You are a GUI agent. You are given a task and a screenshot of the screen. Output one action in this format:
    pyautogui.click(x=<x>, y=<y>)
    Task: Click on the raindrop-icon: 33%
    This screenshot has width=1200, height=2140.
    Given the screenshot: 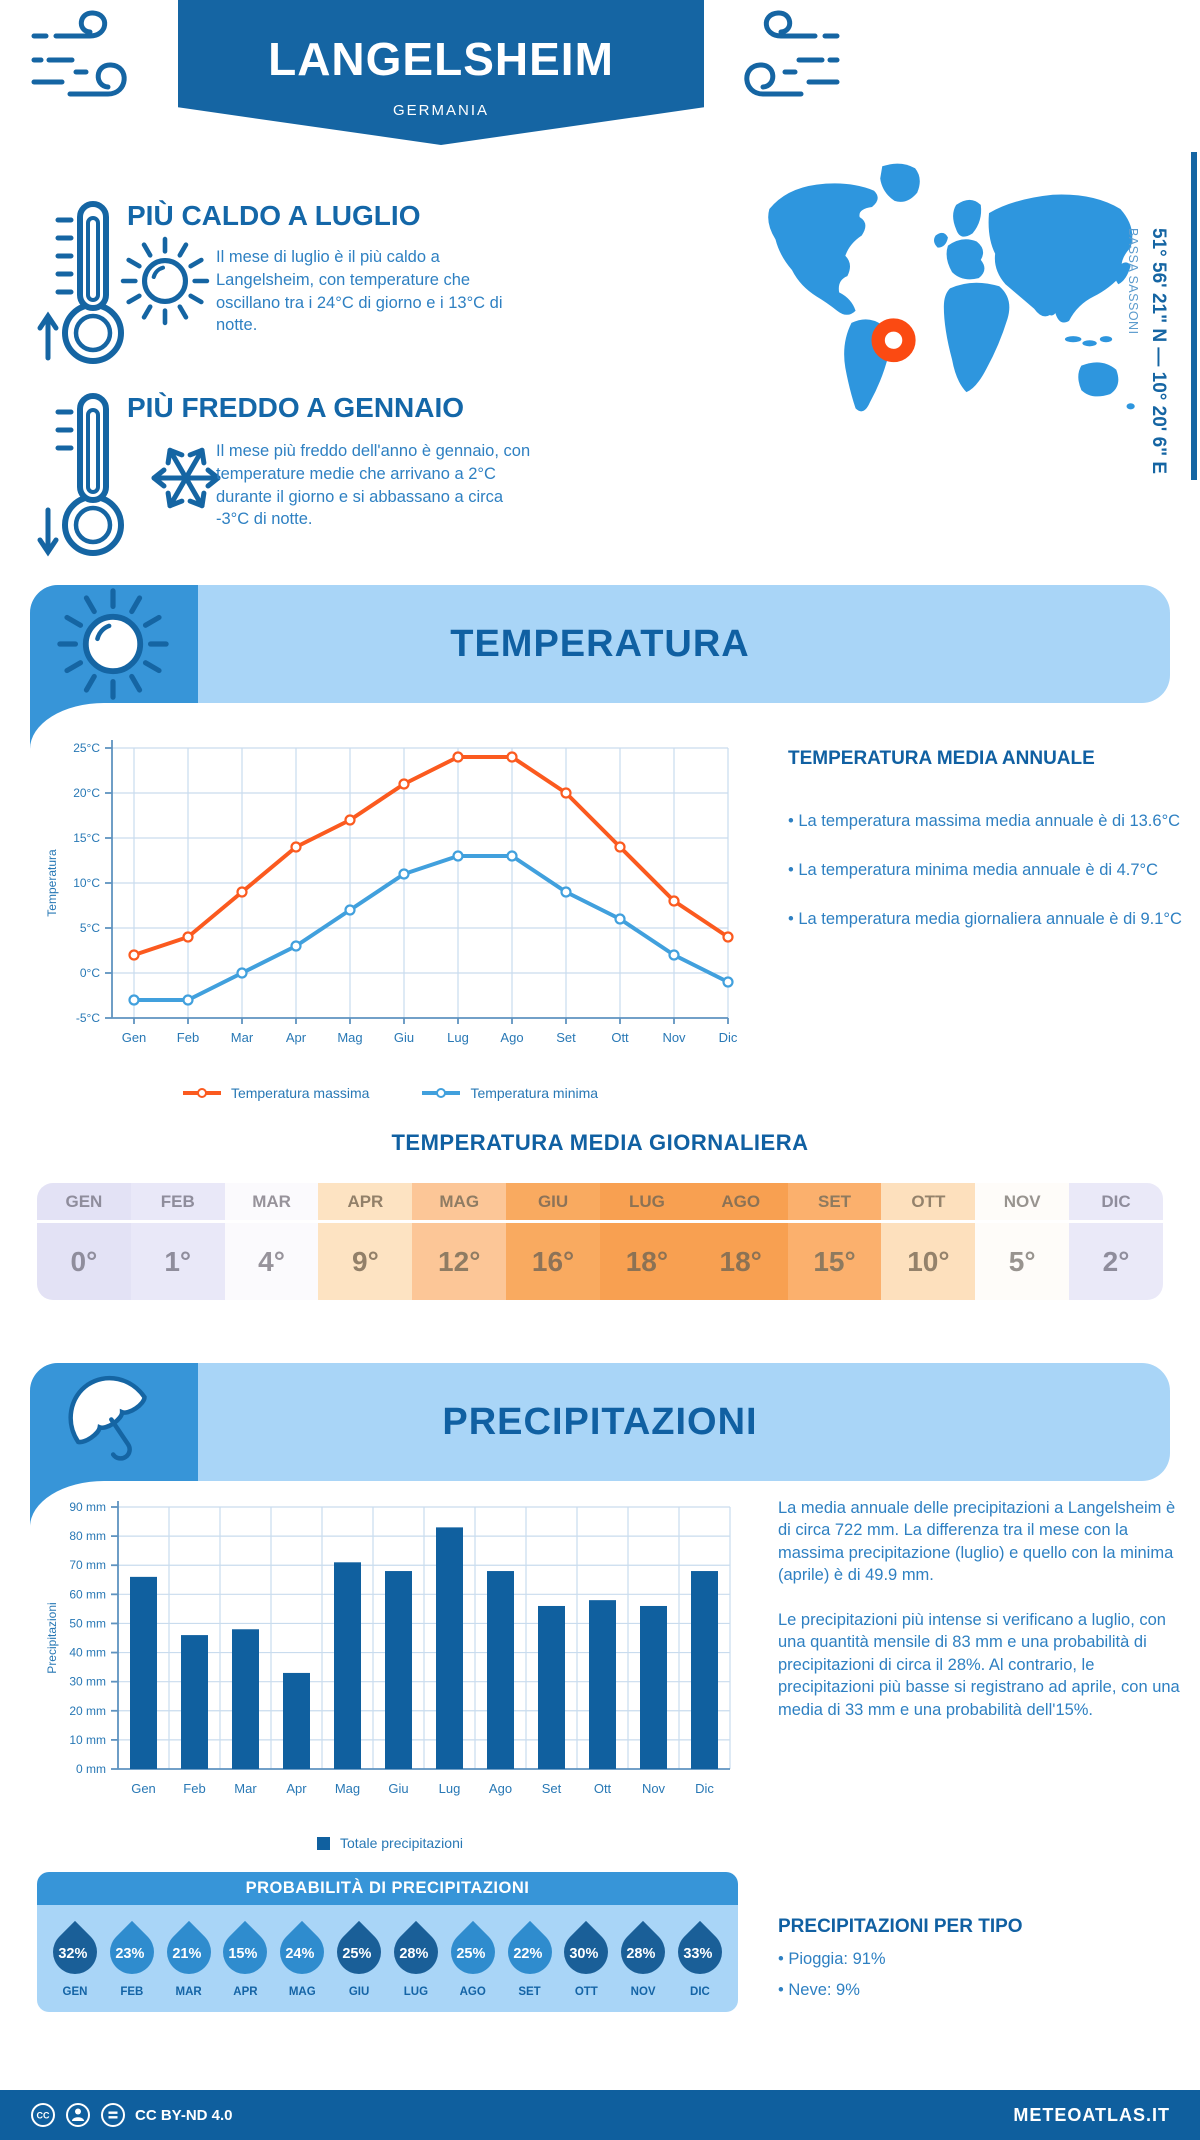 What is the action you would take?
    pyautogui.click(x=700, y=1952)
    